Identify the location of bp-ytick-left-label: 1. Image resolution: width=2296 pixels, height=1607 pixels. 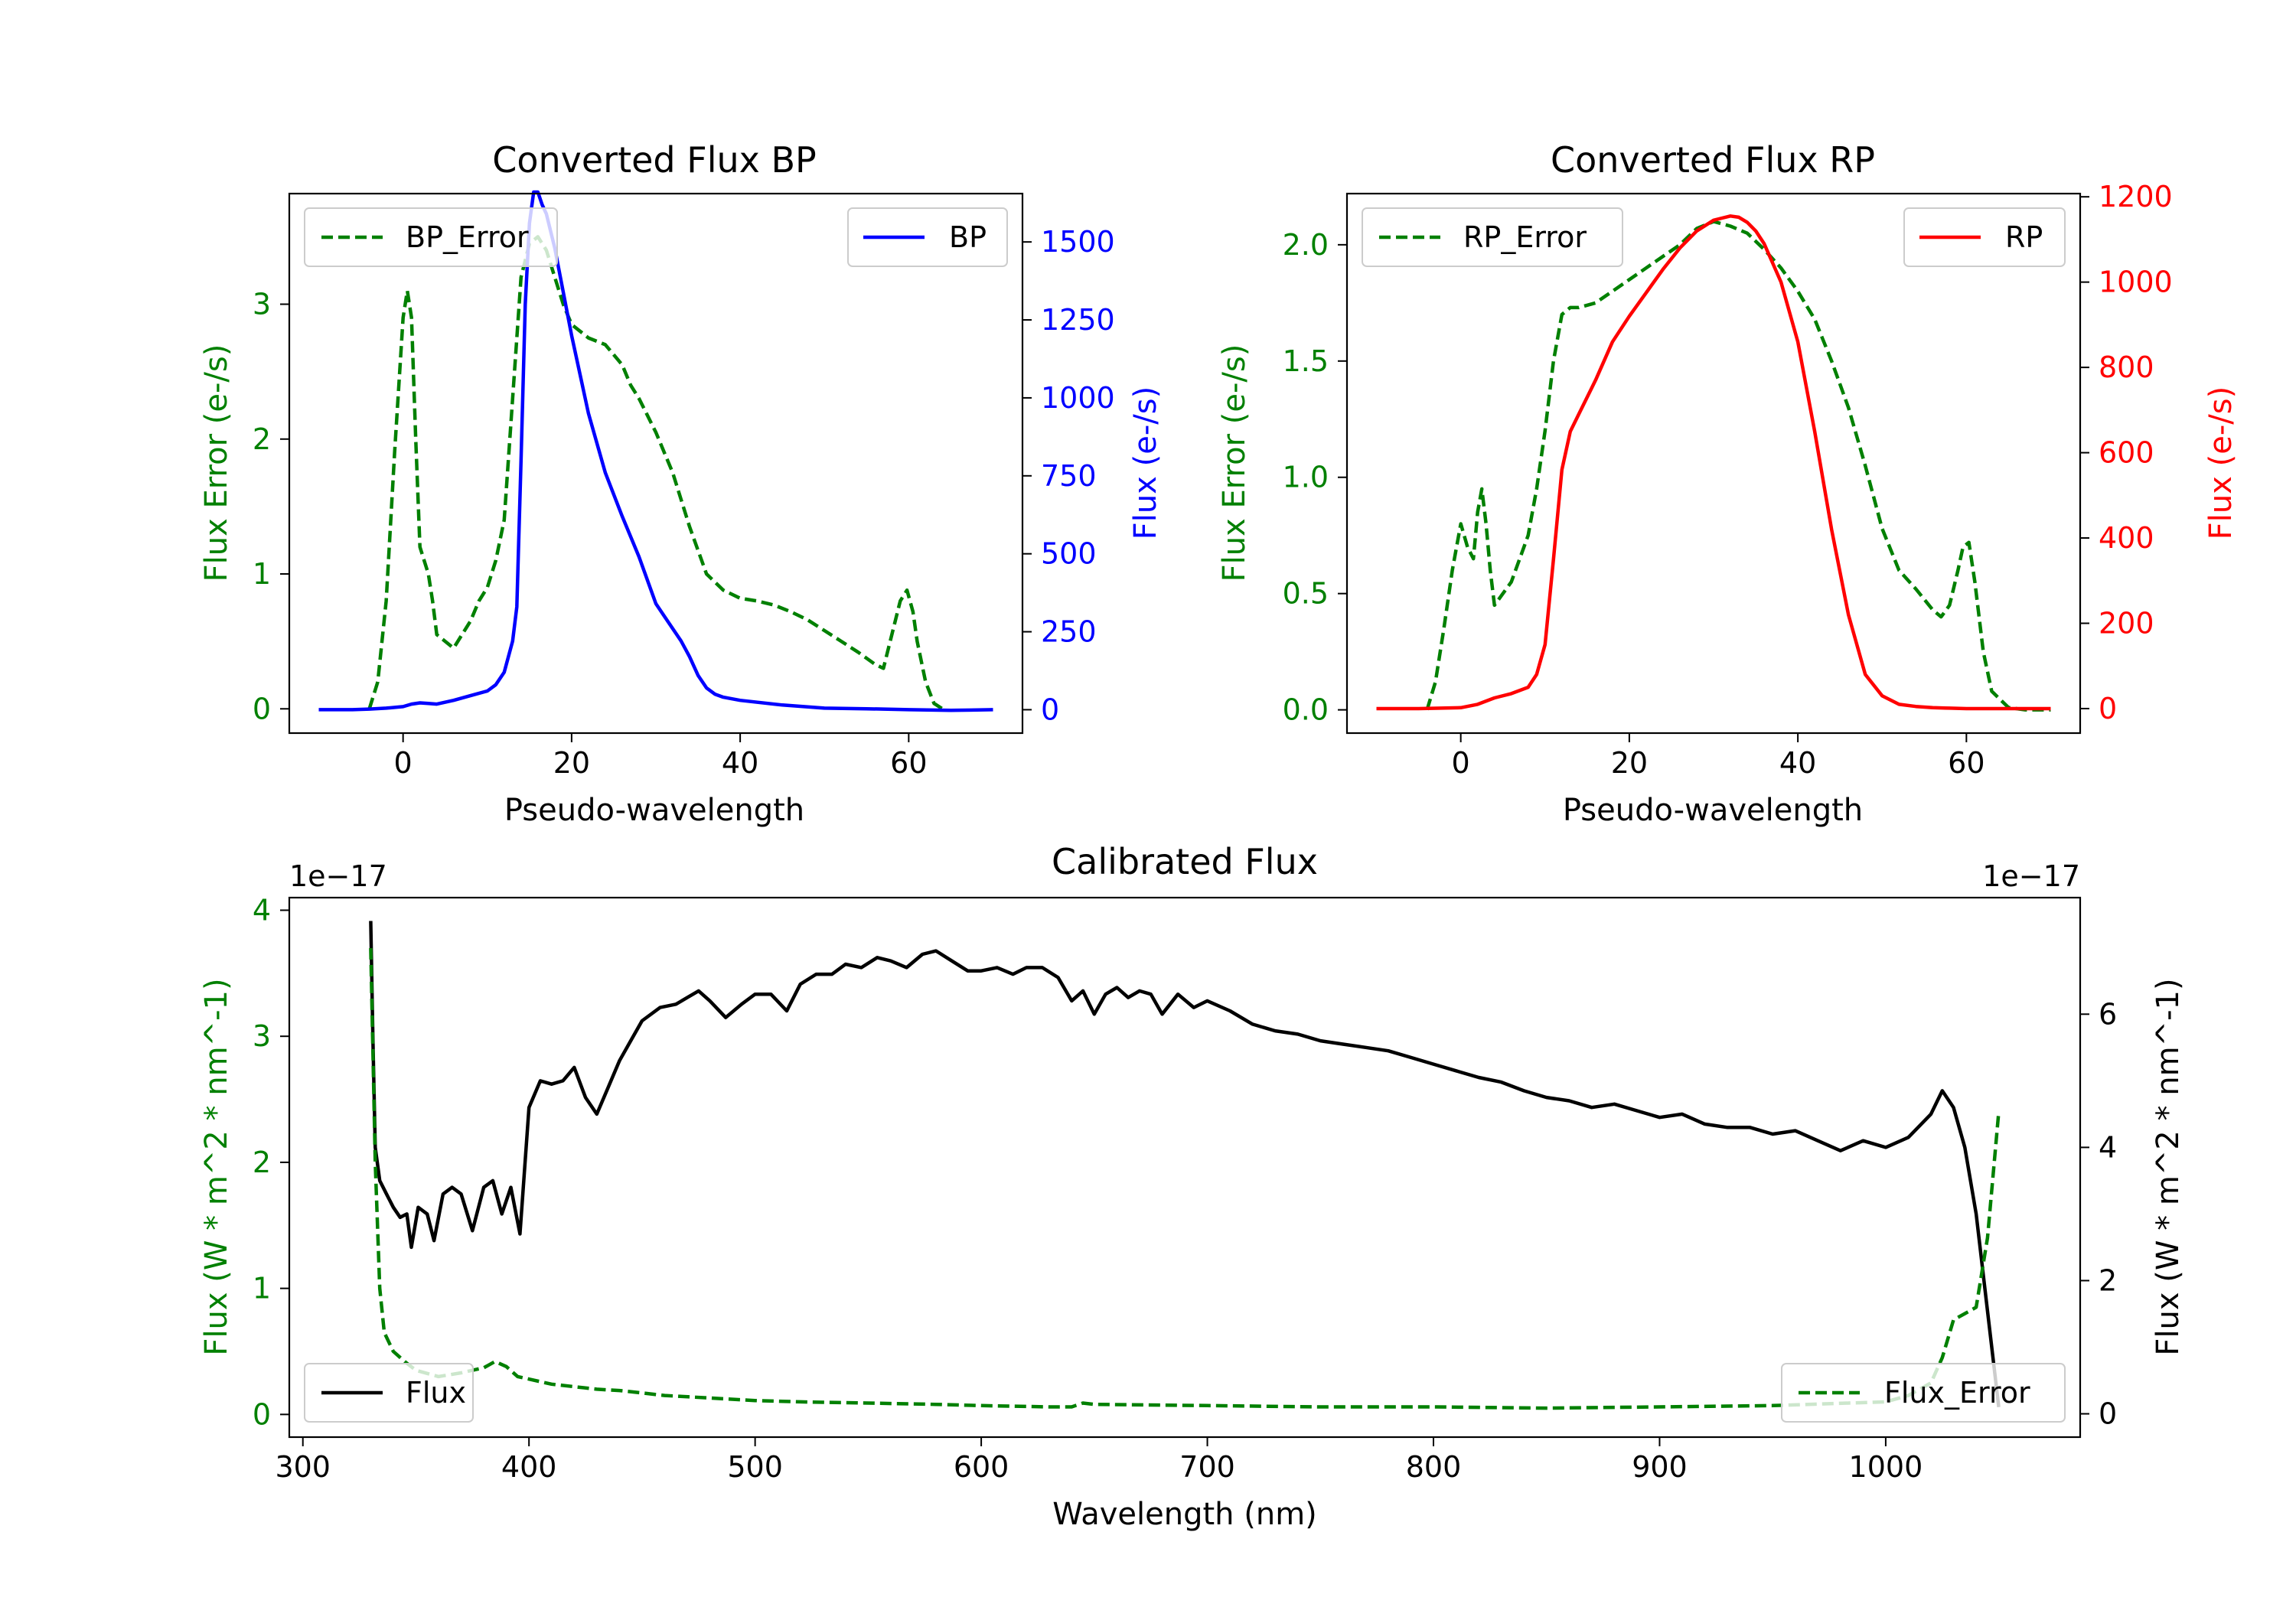
(262, 574).